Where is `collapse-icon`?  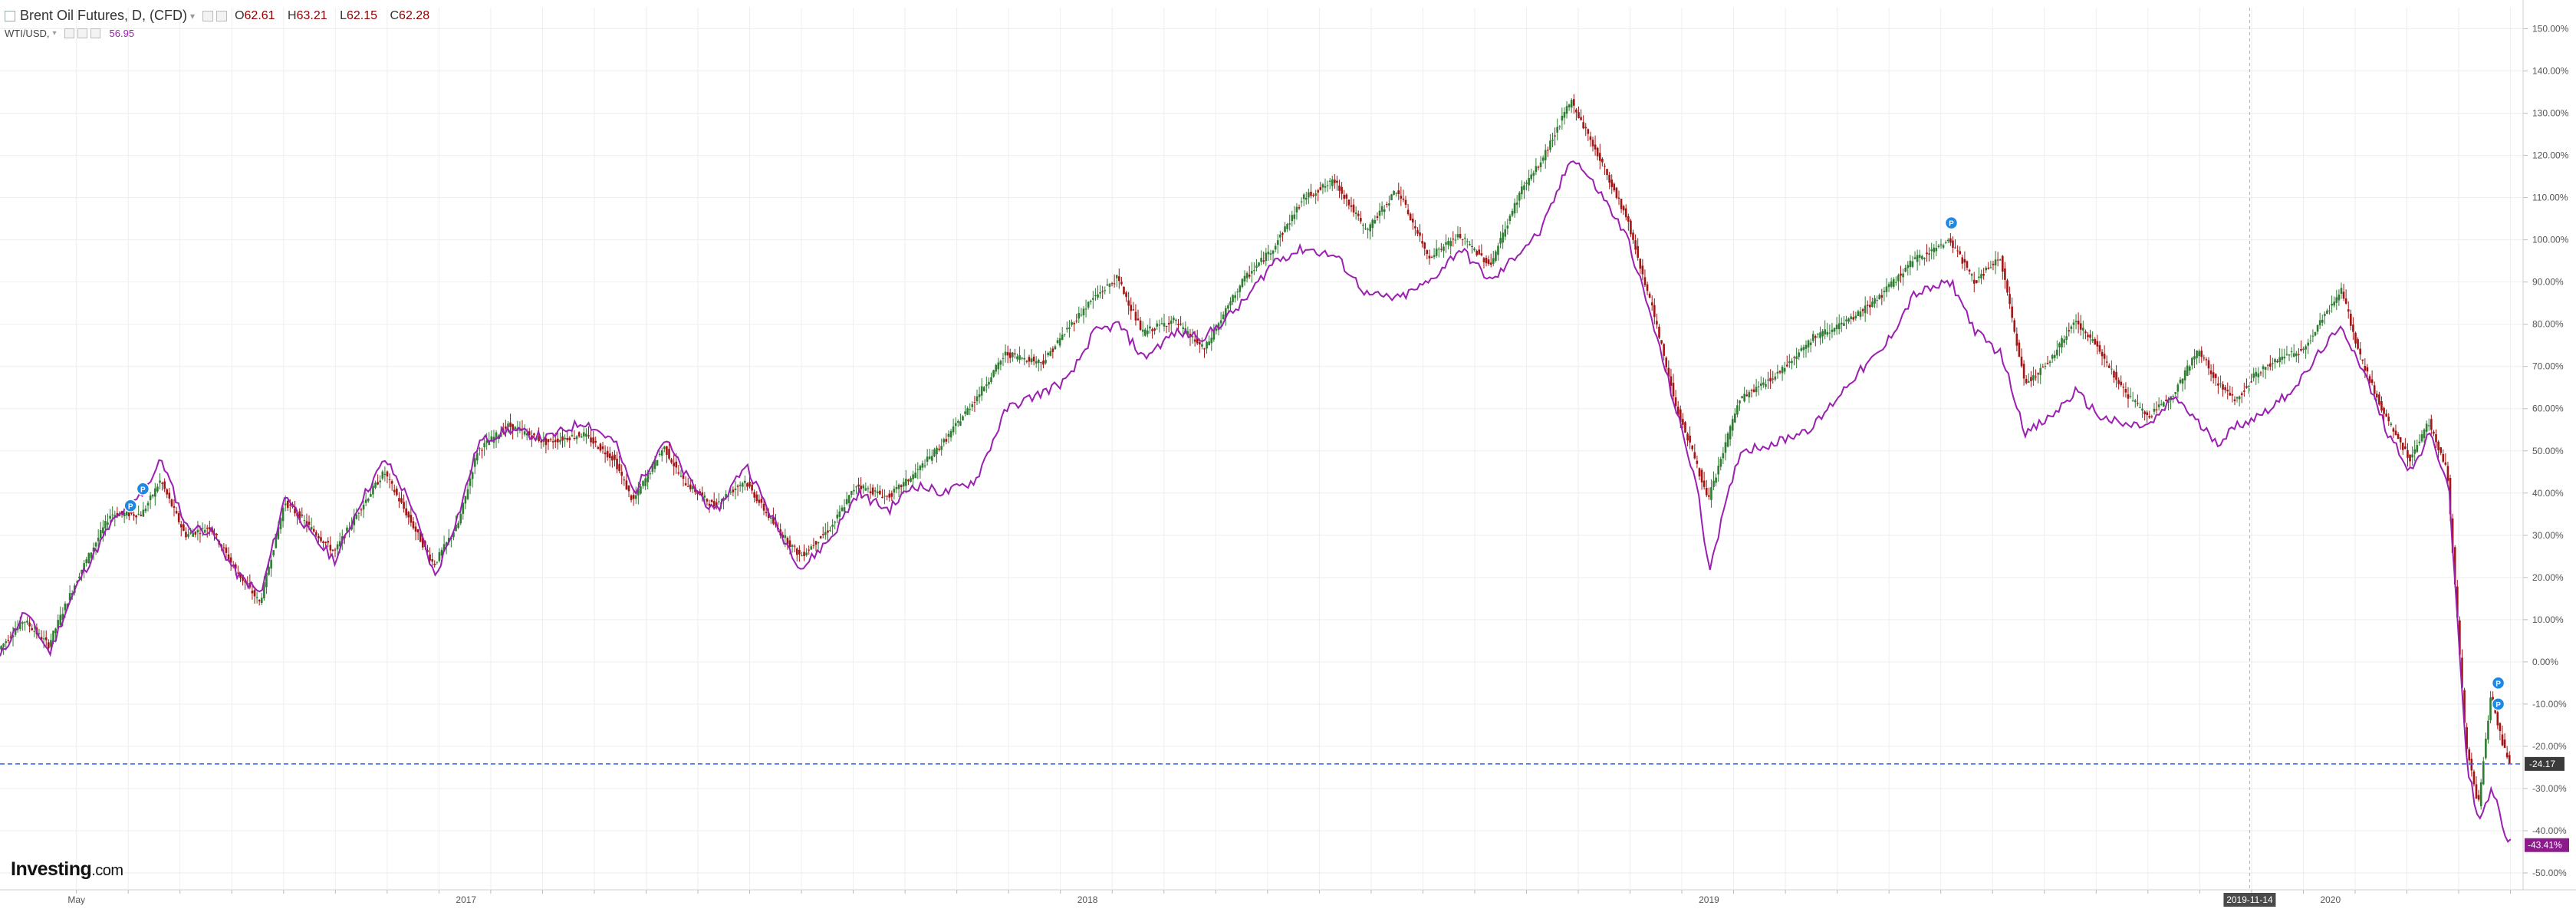
collapse-icon is located at coordinates (10, 15).